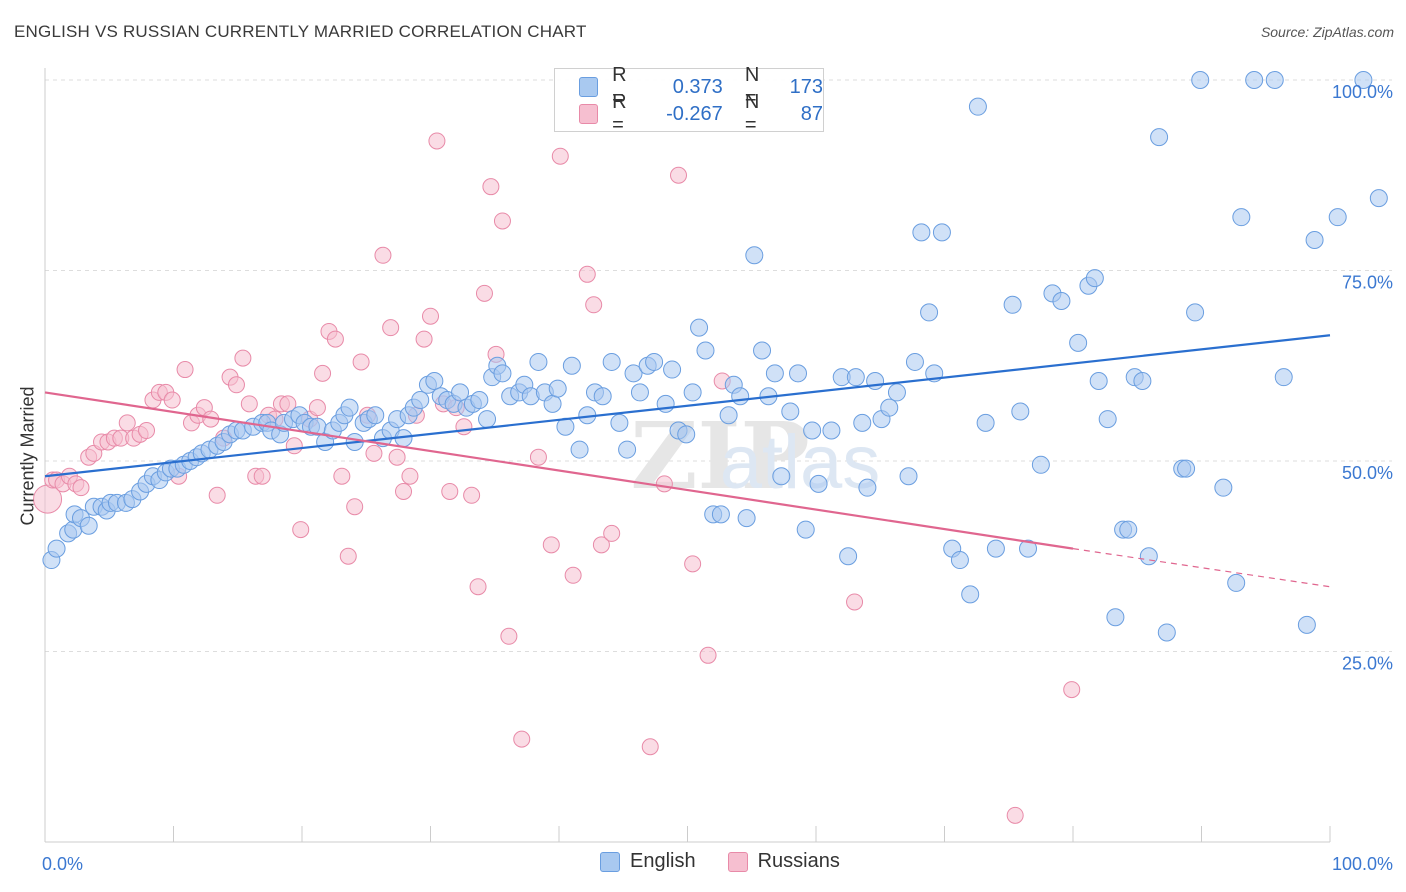 The height and width of the screenshot is (892, 1406). Describe the element at coordinates (62, 864) in the screenshot. I see `x-tick-label: 0.0%` at that location.